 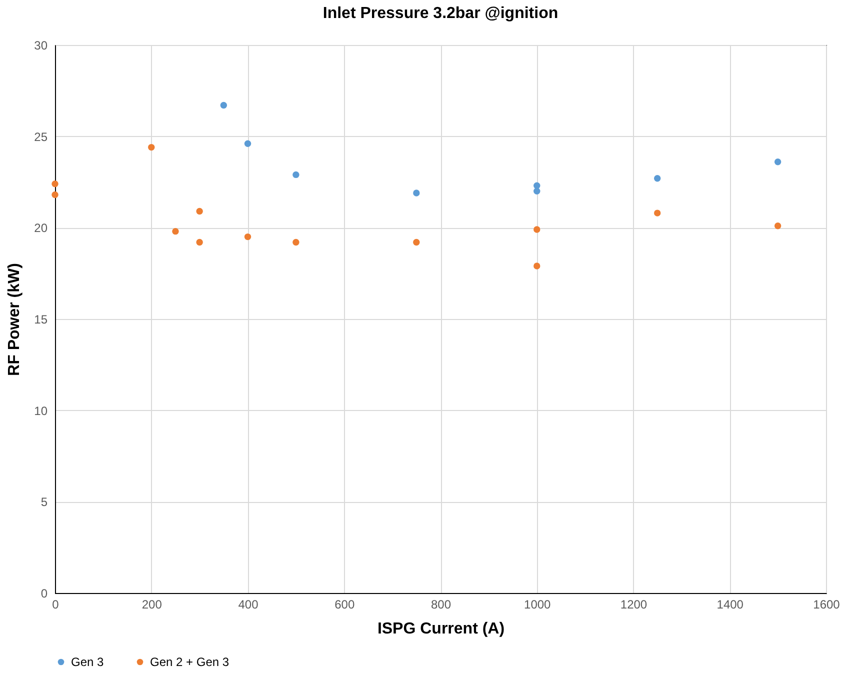 What do you see at coordinates (441, 605) in the screenshot?
I see `x-tick-label: 800` at bounding box center [441, 605].